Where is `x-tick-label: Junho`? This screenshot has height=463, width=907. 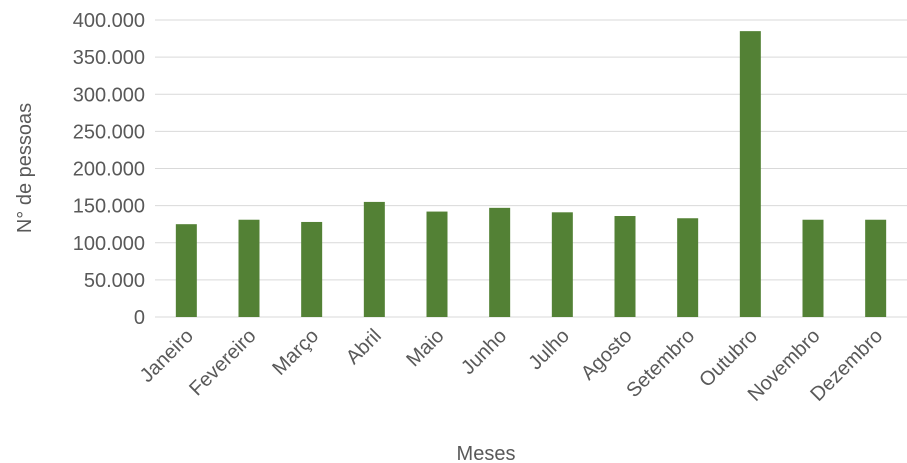
x-tick-label: Junho is located at coordinates (484, 352).